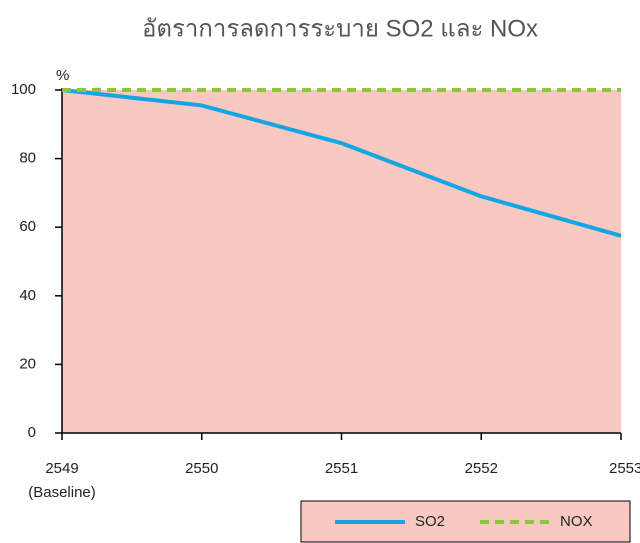 The height and width of the screenshot is (543, 640). What do you see at coordinates (23, 89) in the screenshot?
I see `y-tick-label: 100` at bounding box center [23, 89].